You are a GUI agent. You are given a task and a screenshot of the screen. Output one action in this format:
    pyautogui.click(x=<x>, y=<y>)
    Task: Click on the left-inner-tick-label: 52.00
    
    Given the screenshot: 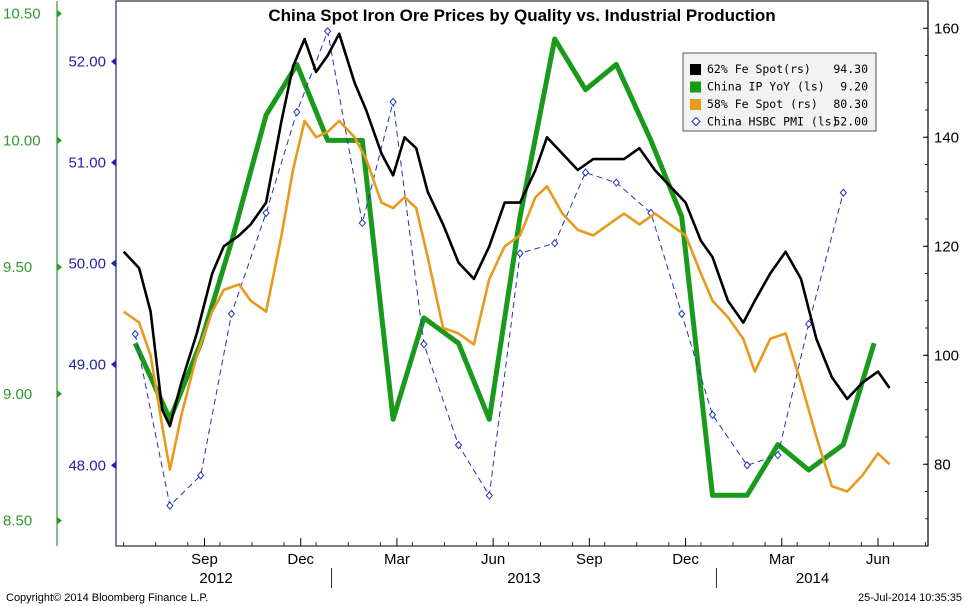 What is the action you would take?
    pyautogui.click(x=87, y=62)
    